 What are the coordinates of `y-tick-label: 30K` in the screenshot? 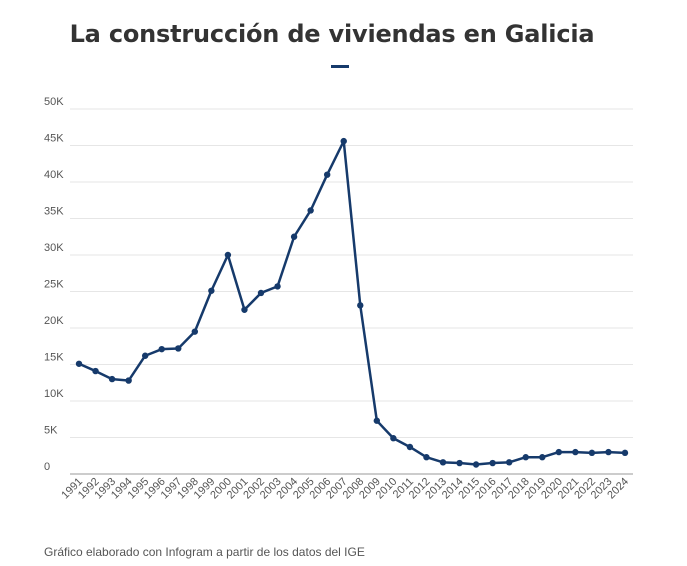 It's located at (54, 248).